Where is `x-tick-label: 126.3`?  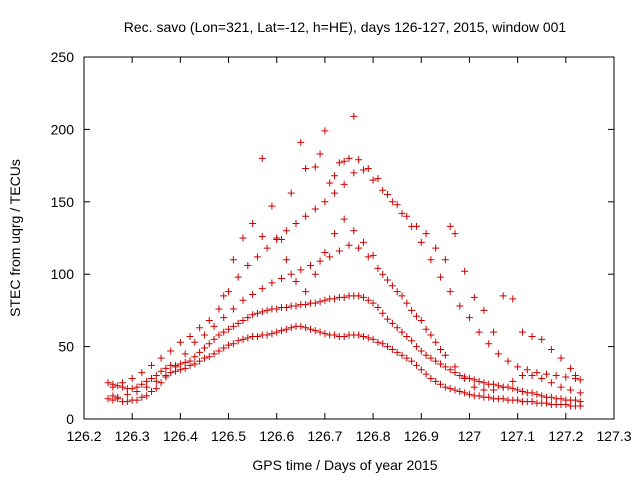 x-tick-label: 126.3 is located at coordinates (132, 436).